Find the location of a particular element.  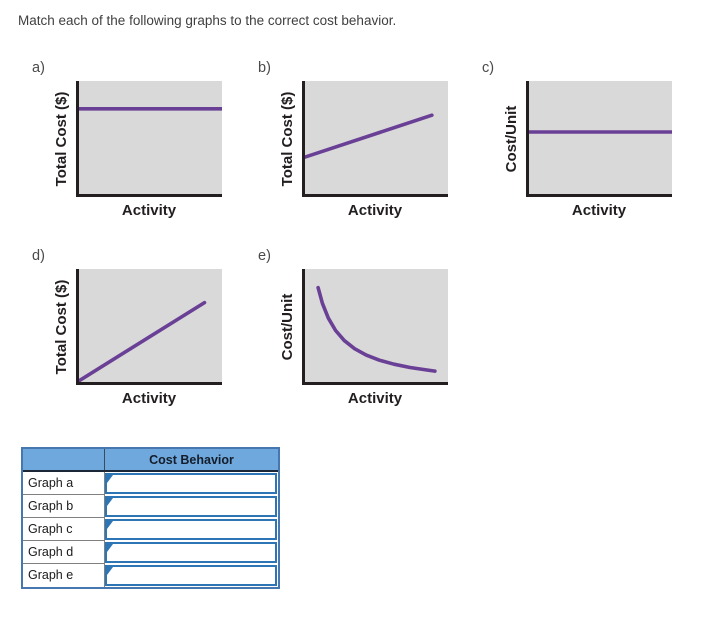

cost-behavior-input-b is located at coordinates (191, 506).